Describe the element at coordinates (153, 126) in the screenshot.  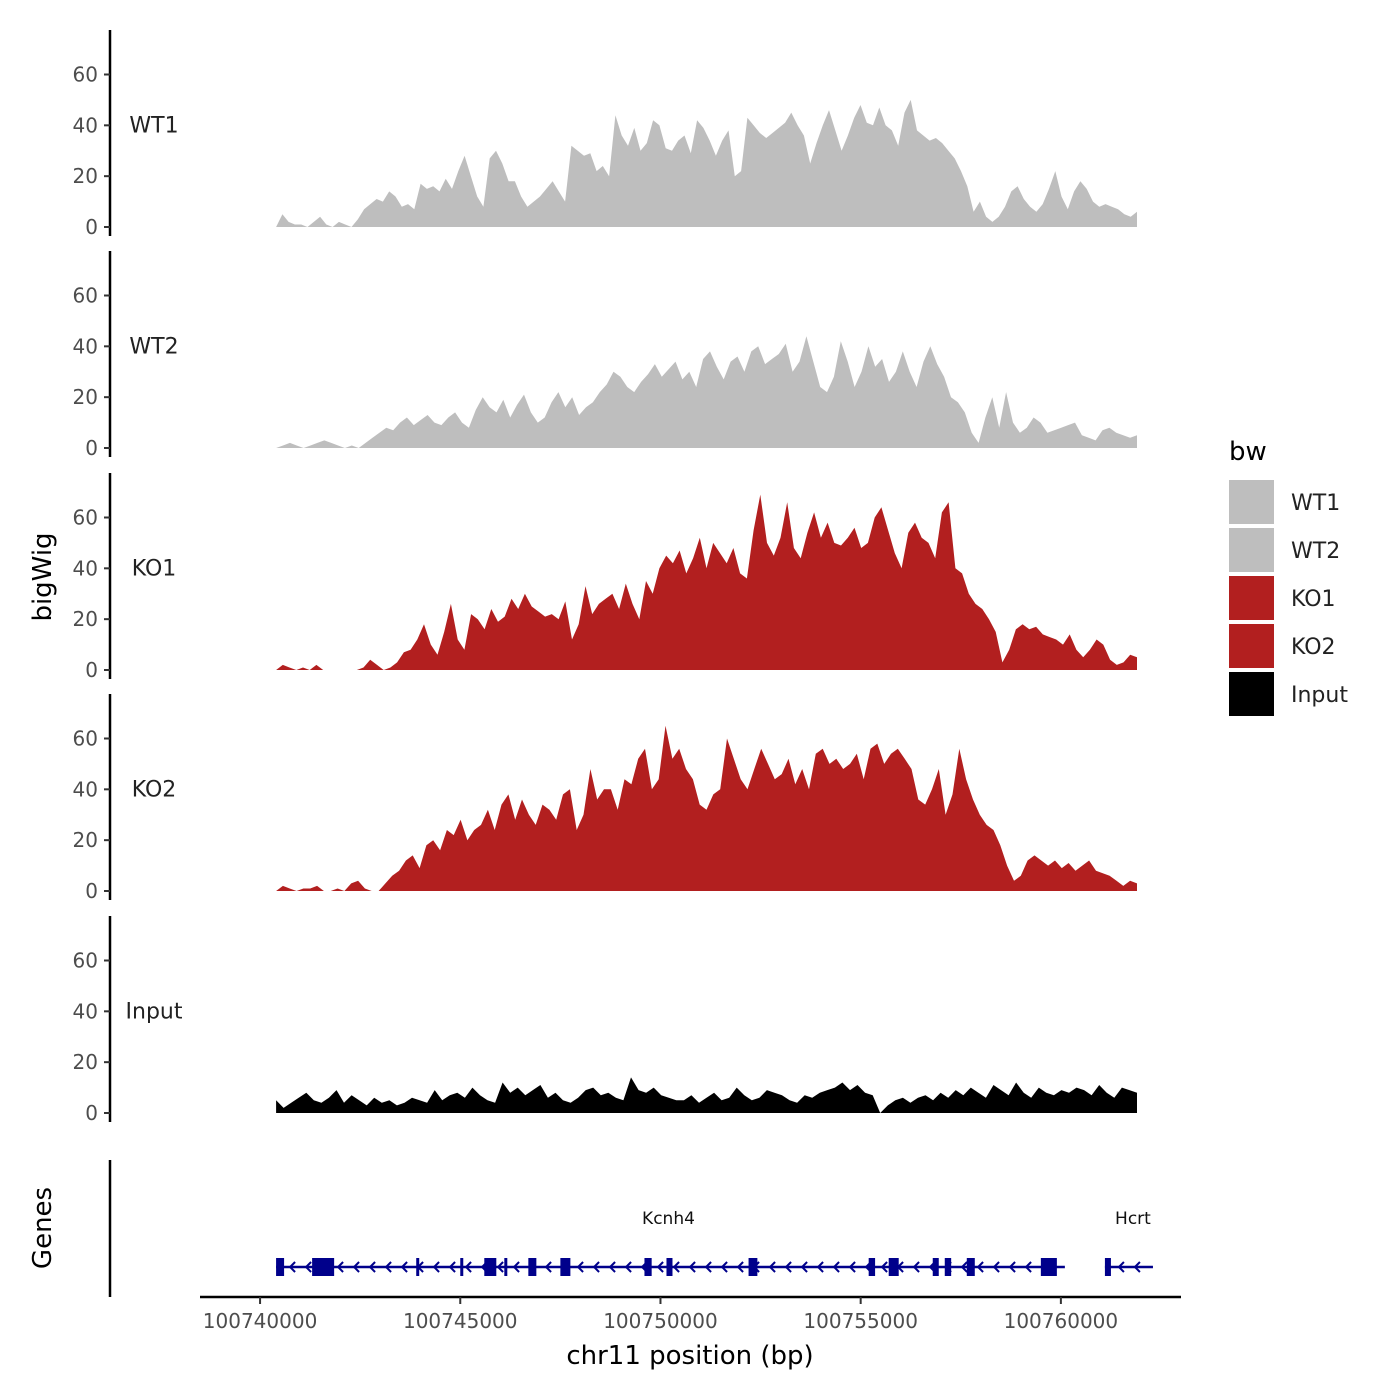
I see `track-label: WT1` at that location.